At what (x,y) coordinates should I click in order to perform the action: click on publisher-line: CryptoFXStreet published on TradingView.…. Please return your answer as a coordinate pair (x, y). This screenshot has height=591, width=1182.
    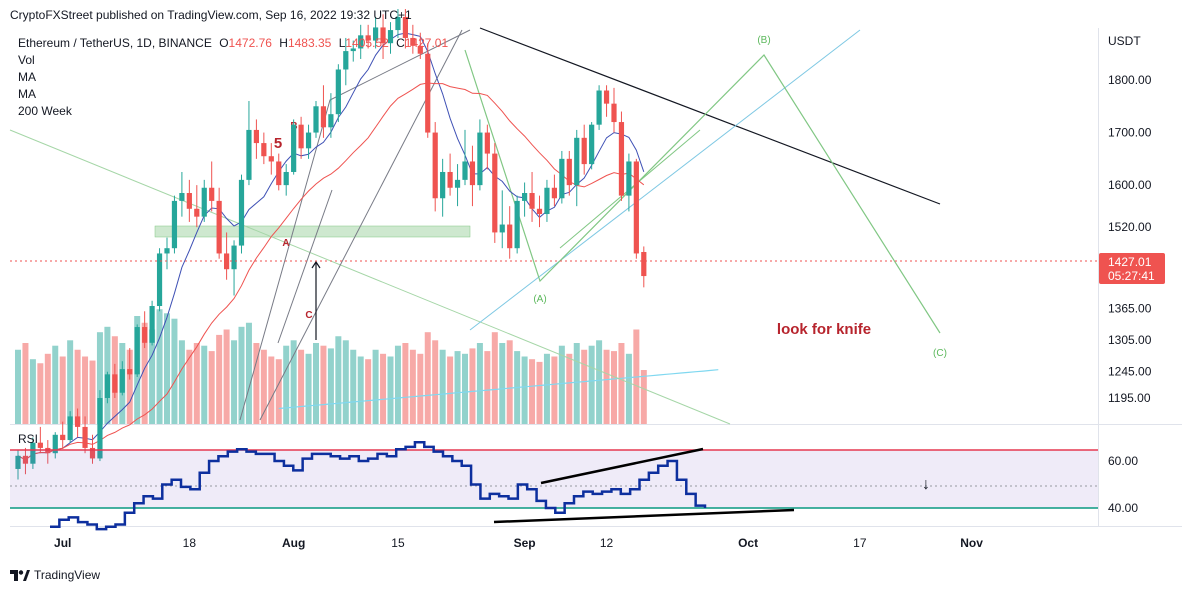
    Looking at the image, I should click on (211, 15).